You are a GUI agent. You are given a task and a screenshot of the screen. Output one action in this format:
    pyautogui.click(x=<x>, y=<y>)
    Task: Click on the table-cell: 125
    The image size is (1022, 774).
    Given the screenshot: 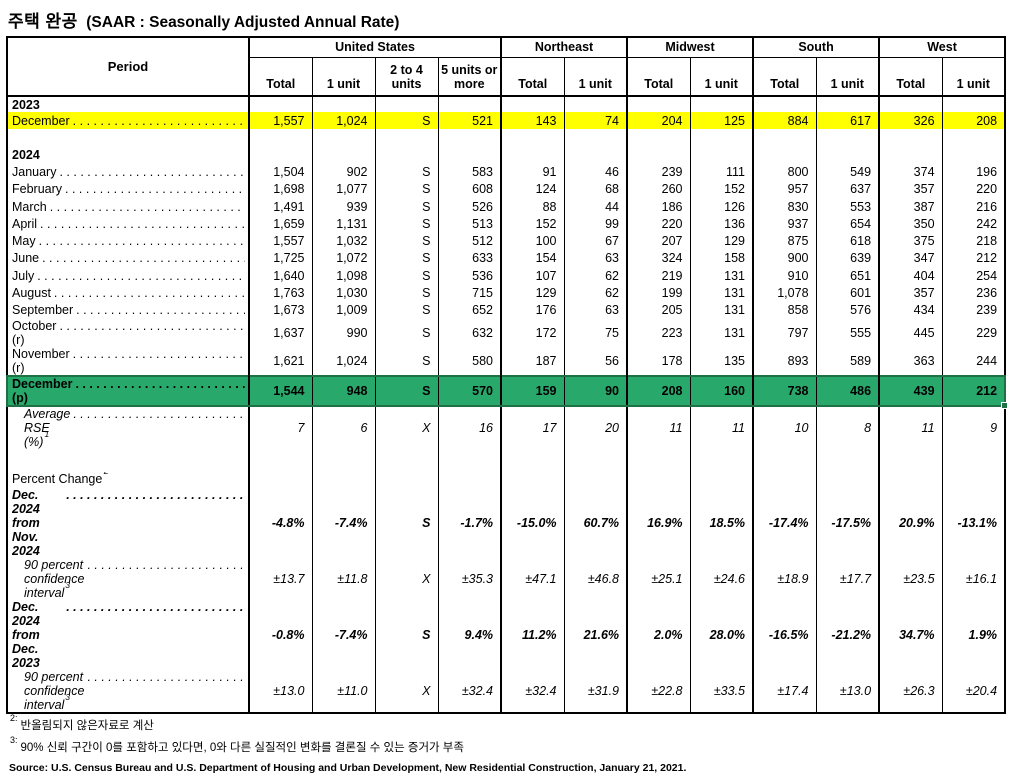 What is the action you would take?
    pyautogui.click(x=721, y=121)
    